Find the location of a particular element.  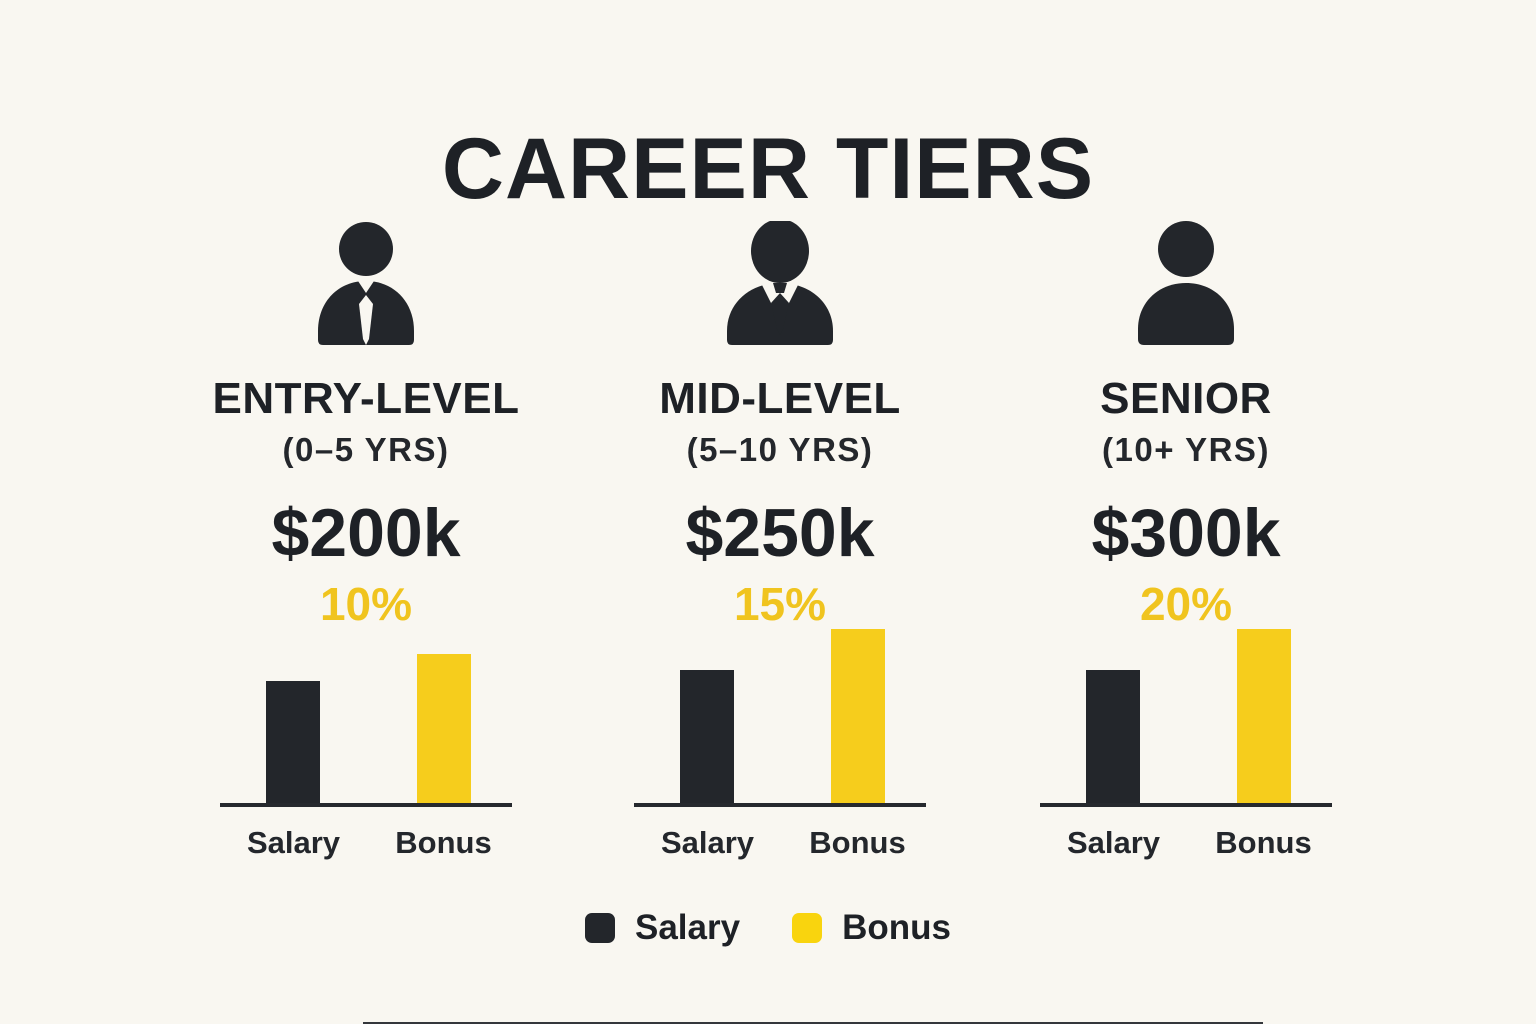

tier-name: MID-LEVEL is located at coordinates (780, 398).